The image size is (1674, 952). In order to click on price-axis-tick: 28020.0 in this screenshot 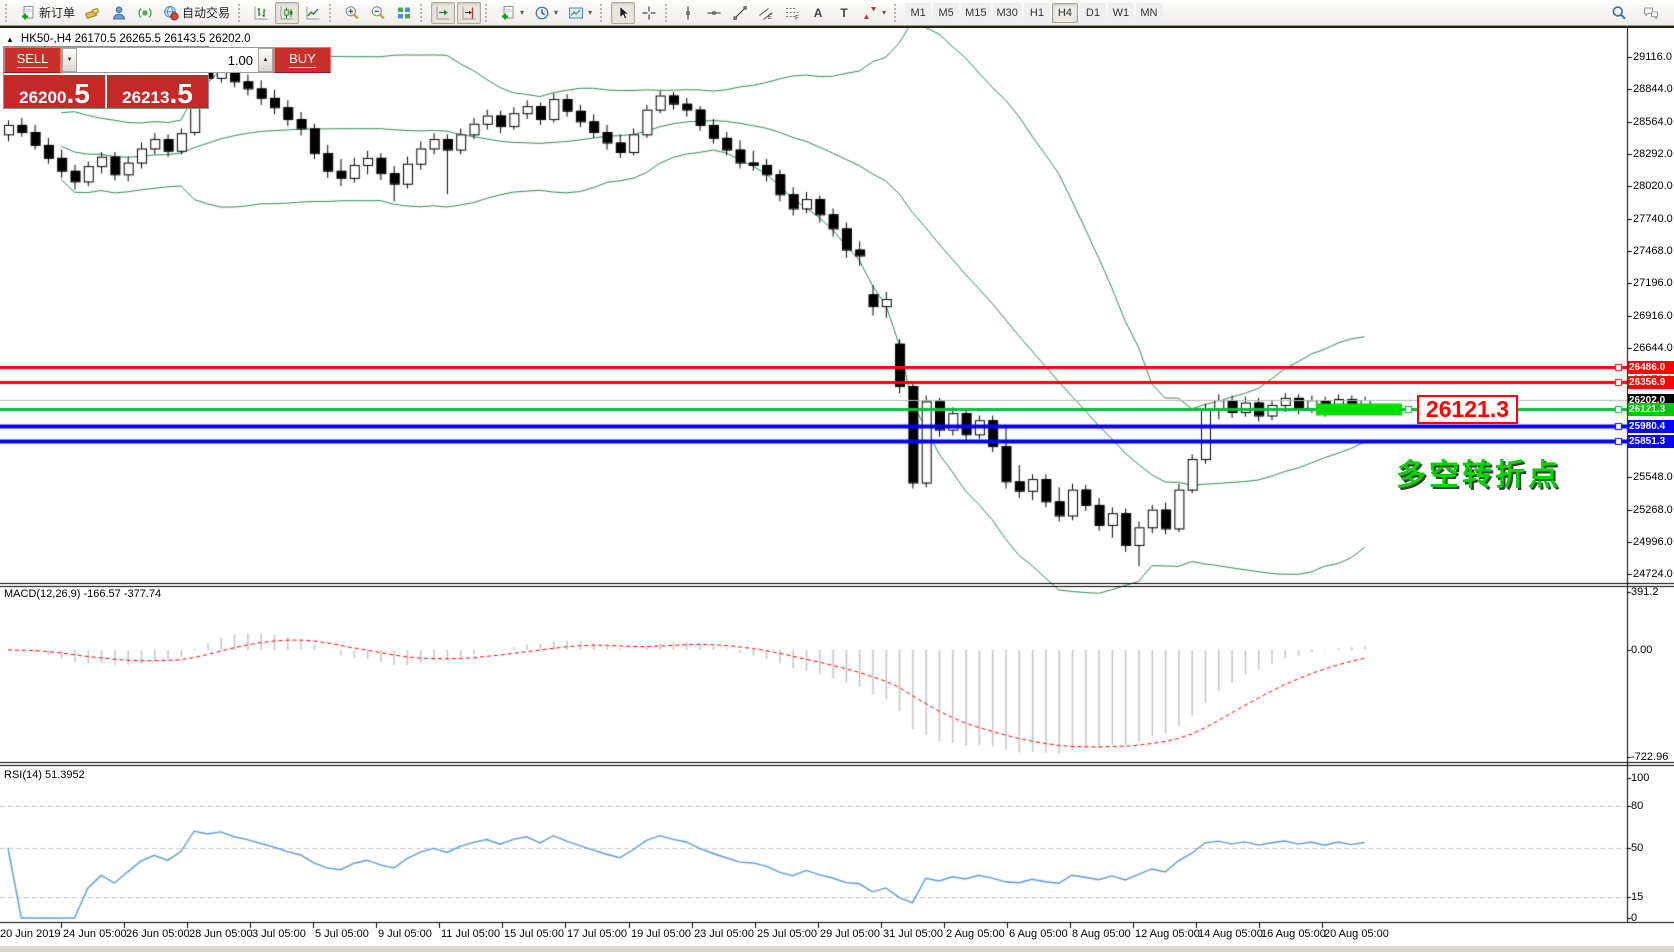, I will do `click(1653, 186)`.